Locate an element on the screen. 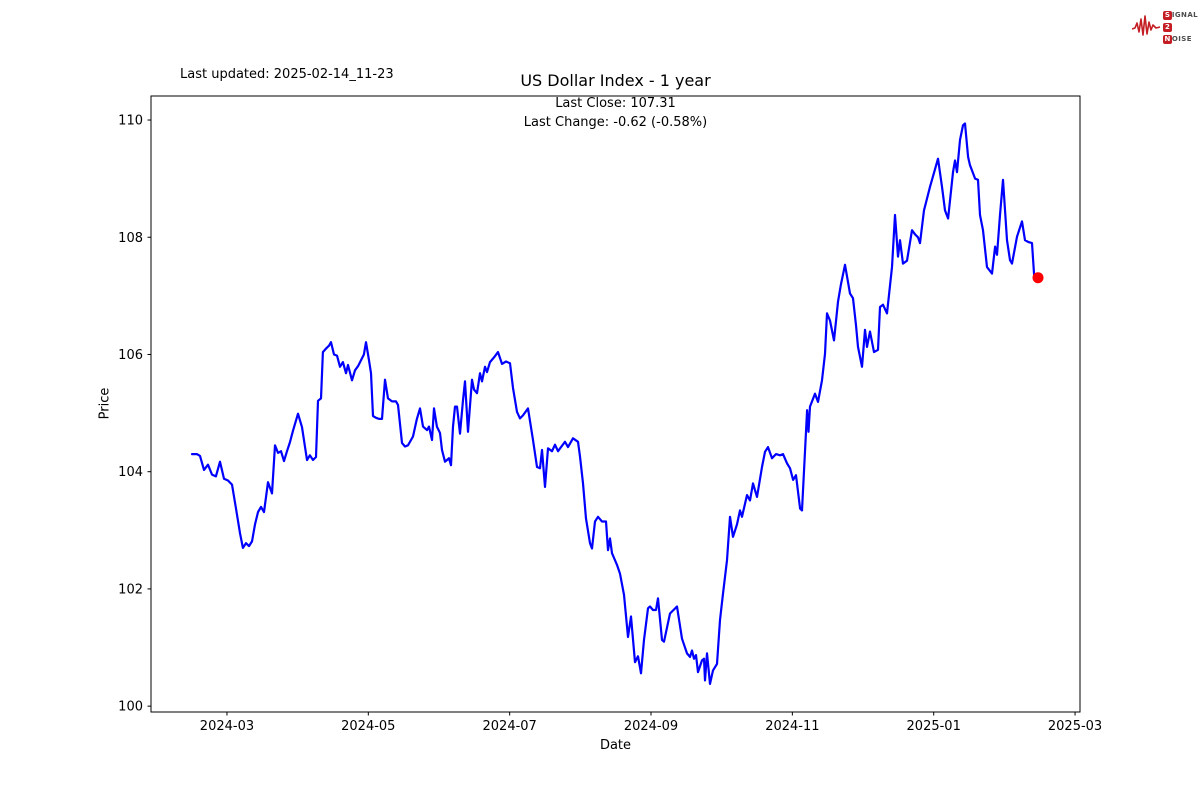 This screenshot has width=1200, height=800. logo-row-noise: N OISE is located at coordinates (1177, 39).